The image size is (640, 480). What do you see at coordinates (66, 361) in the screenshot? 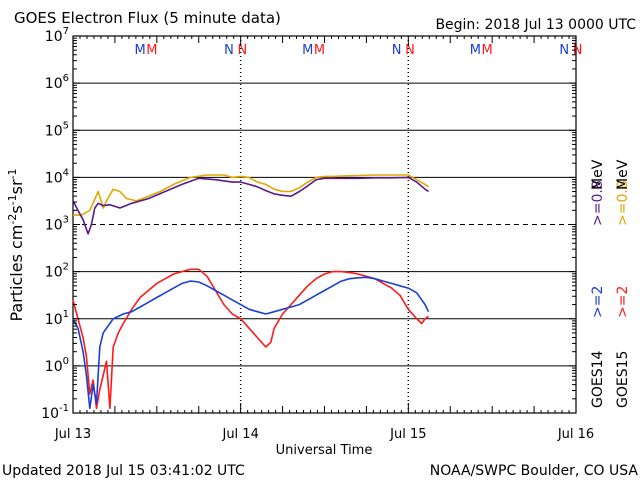
I see `y-tick-exp: 0` at bounding box center [66, 361].